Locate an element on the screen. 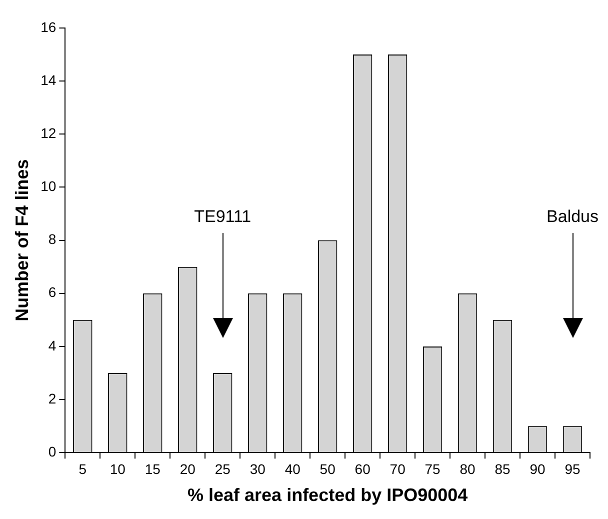 This screenshot has height=519, width=608. y-tick-label: 0 is located at coordinates (52, 451).